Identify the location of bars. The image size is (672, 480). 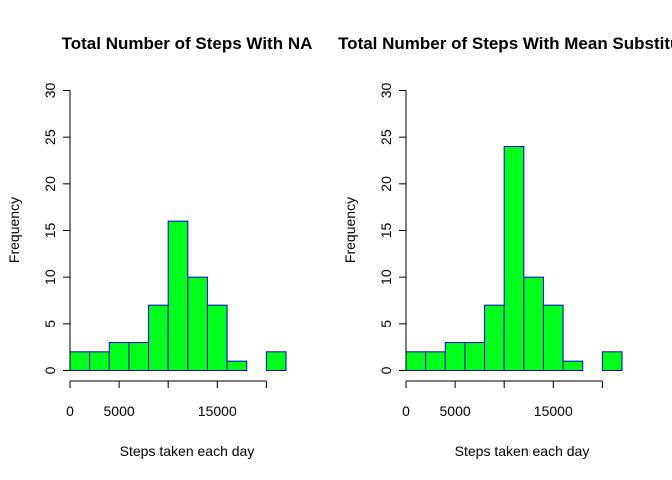
(178, 296).